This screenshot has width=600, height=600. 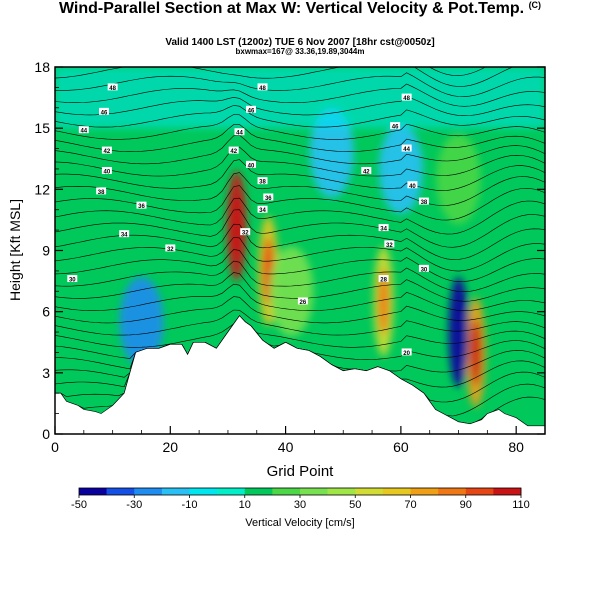 What do you see at coordinates (79, 505) in the screenshot?
I see `colorbar-tick-label: -50` at bounding box center [79, 505].